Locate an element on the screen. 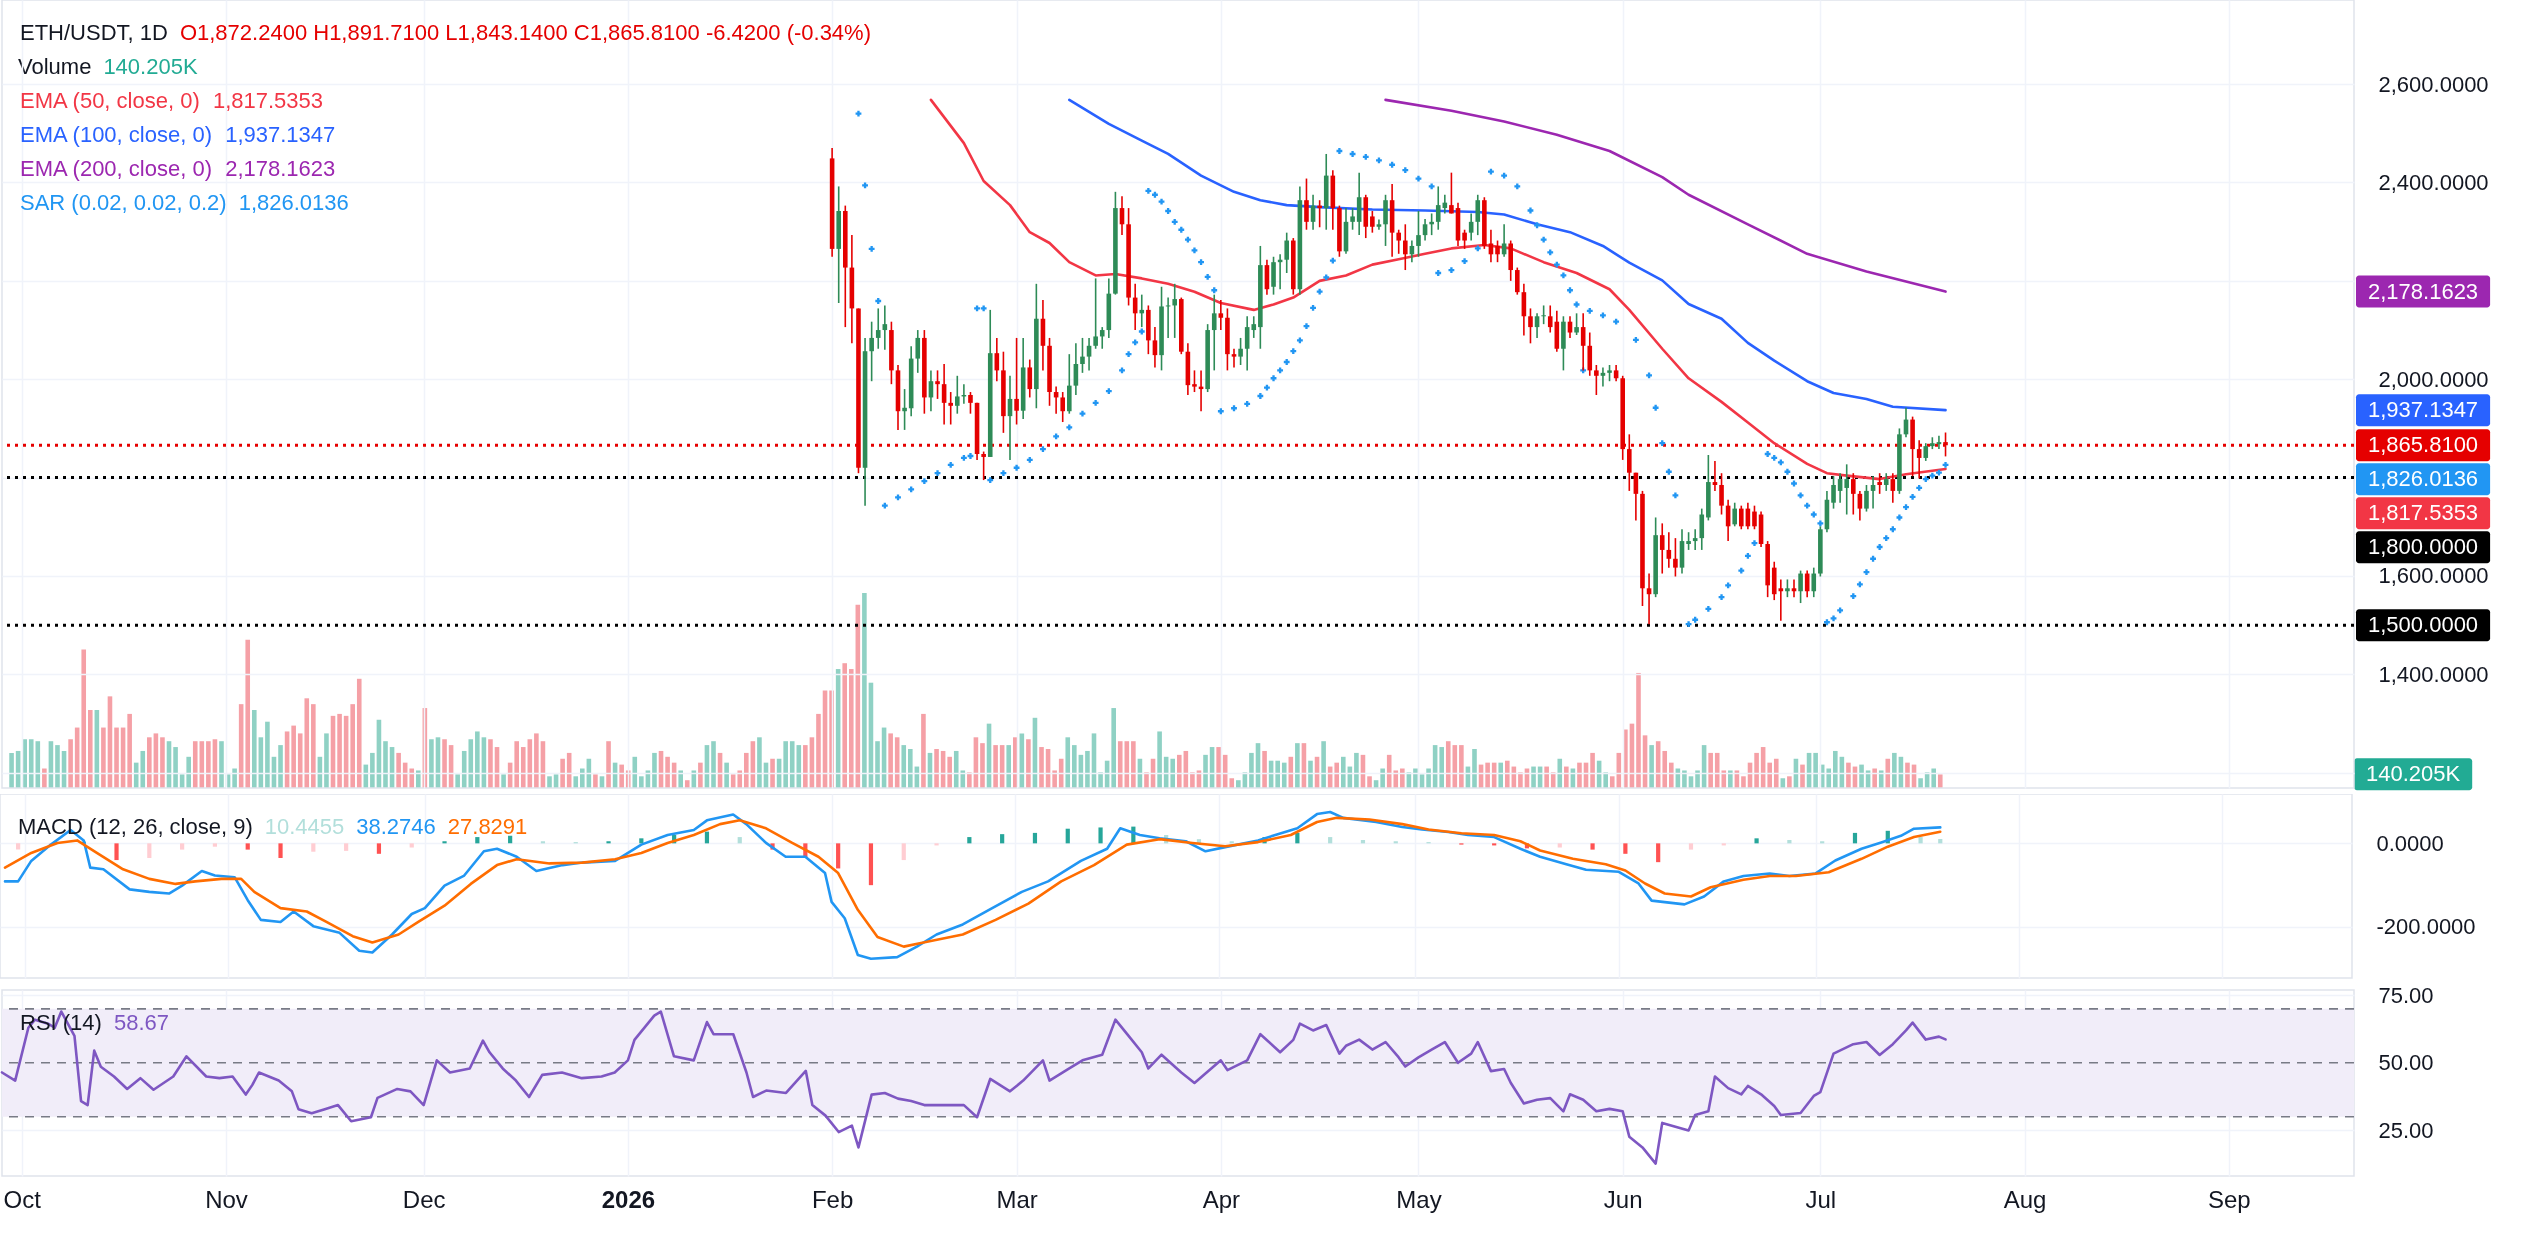 This screenshot has width=2530, height=1253. y-tick-label: 50.00 is located at coordinates (2406, 1063).